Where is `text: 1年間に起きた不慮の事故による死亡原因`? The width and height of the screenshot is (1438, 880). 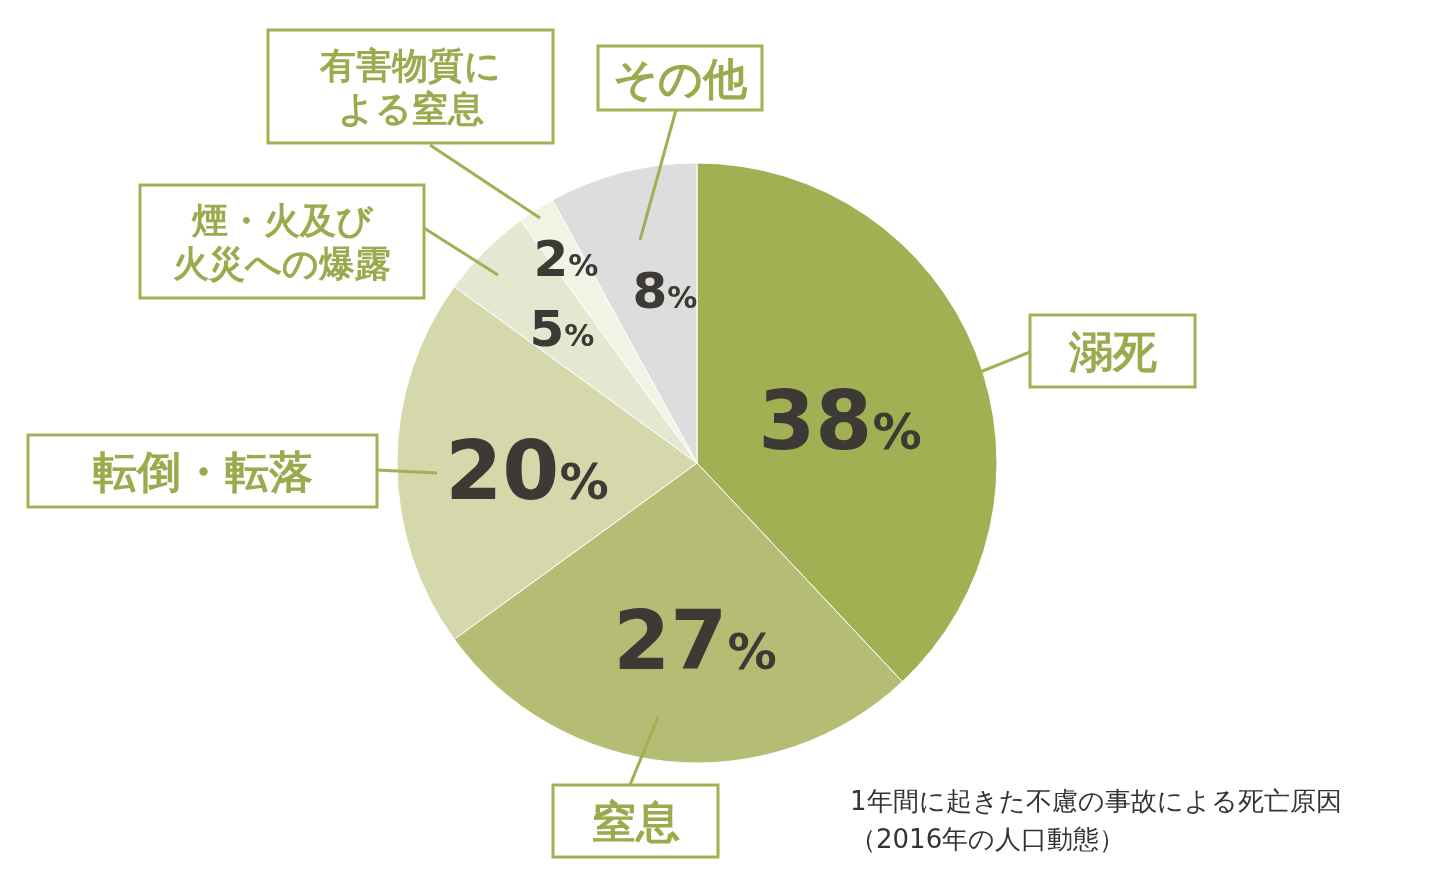
text: 1年間に起きた不慮の事故による死亡原因 is located at coordinates (1096, 801).